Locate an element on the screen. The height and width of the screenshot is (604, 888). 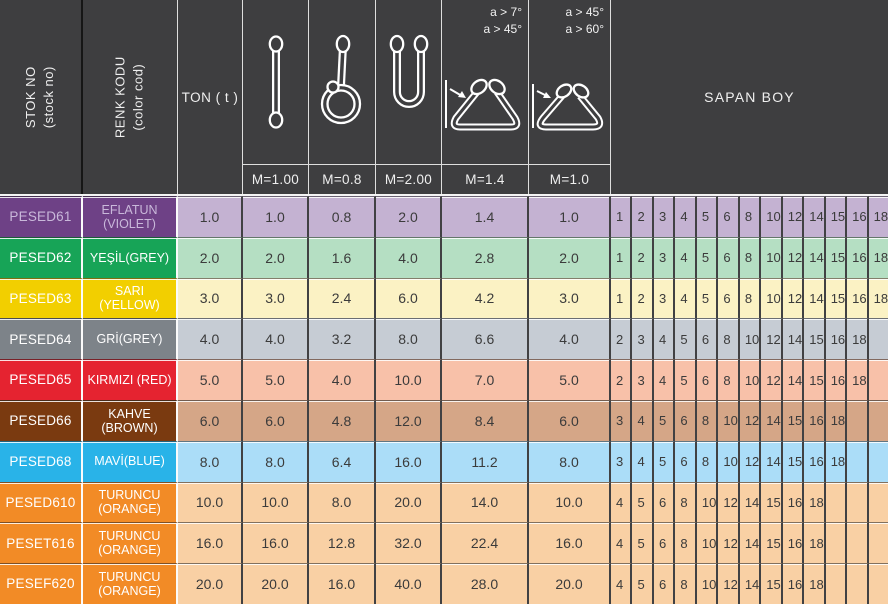
load-value-cell: 4.0 is located at coordinates (570, 339).